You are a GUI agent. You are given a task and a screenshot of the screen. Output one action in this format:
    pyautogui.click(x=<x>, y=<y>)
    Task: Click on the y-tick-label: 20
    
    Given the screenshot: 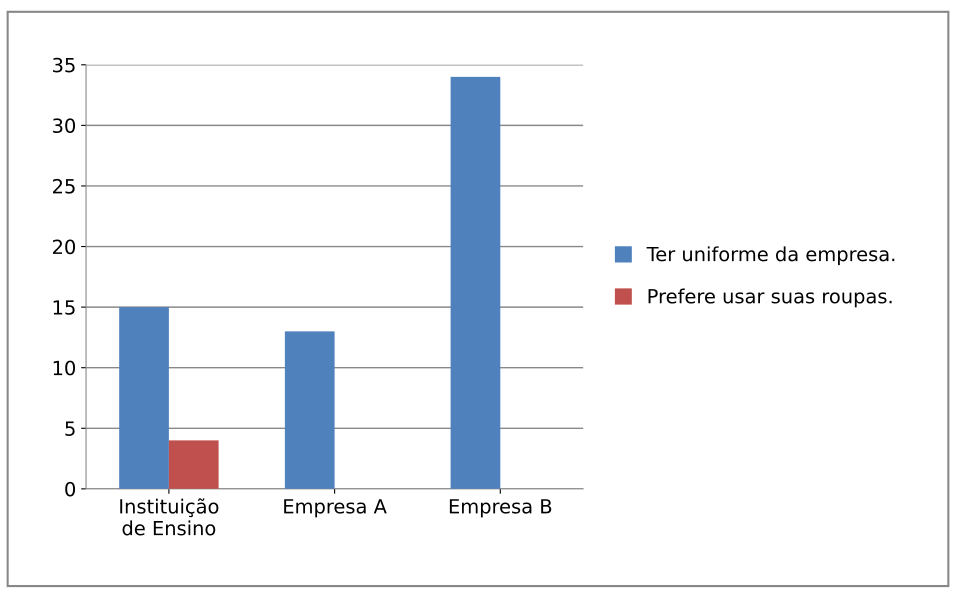 What is the action you would take?
    pyautogui.click(x=64, y=246)
    